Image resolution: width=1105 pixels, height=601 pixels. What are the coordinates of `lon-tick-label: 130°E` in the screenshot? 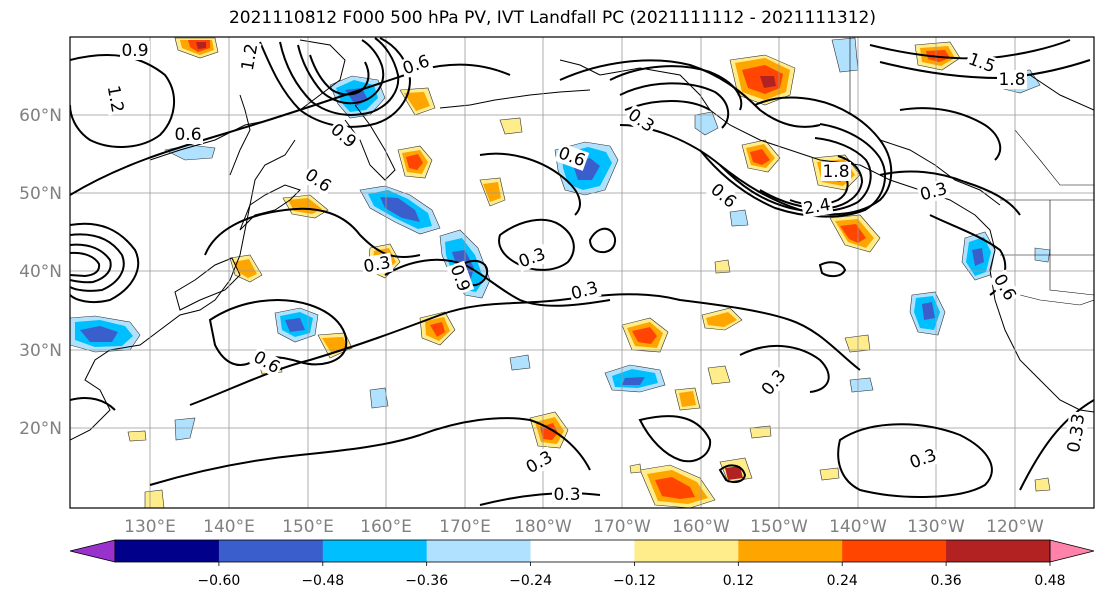 It's located at (150, 527).